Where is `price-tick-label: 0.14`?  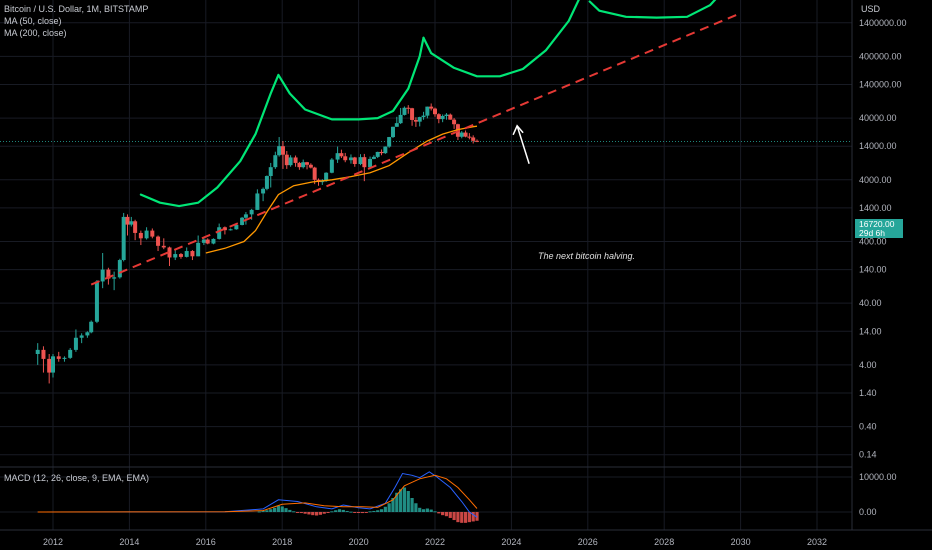
price-tick-label: 0.14 is located at coordinates (868, 455).